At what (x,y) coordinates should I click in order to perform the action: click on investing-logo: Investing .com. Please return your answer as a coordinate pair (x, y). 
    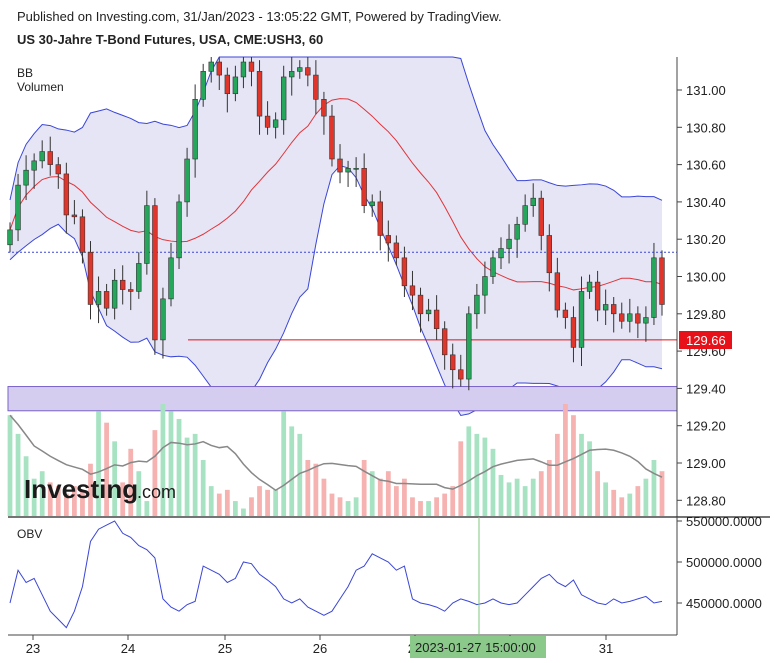
    Looking at the image, I should click on (100, 489).